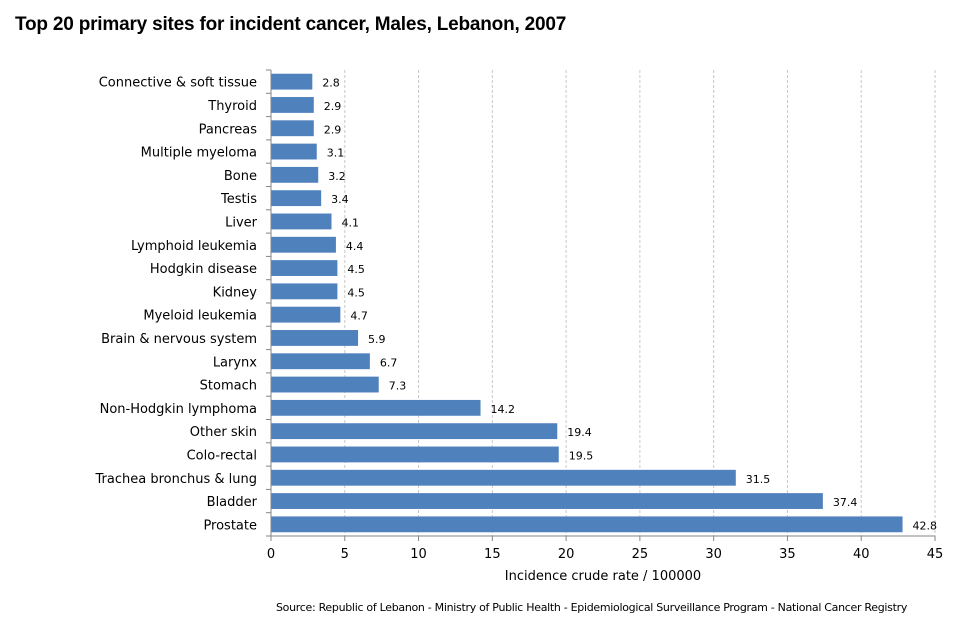 Image resolution: width=974 pixels, height=635 pixels. I want to click on category-label: Stomach, so click(228, 386).